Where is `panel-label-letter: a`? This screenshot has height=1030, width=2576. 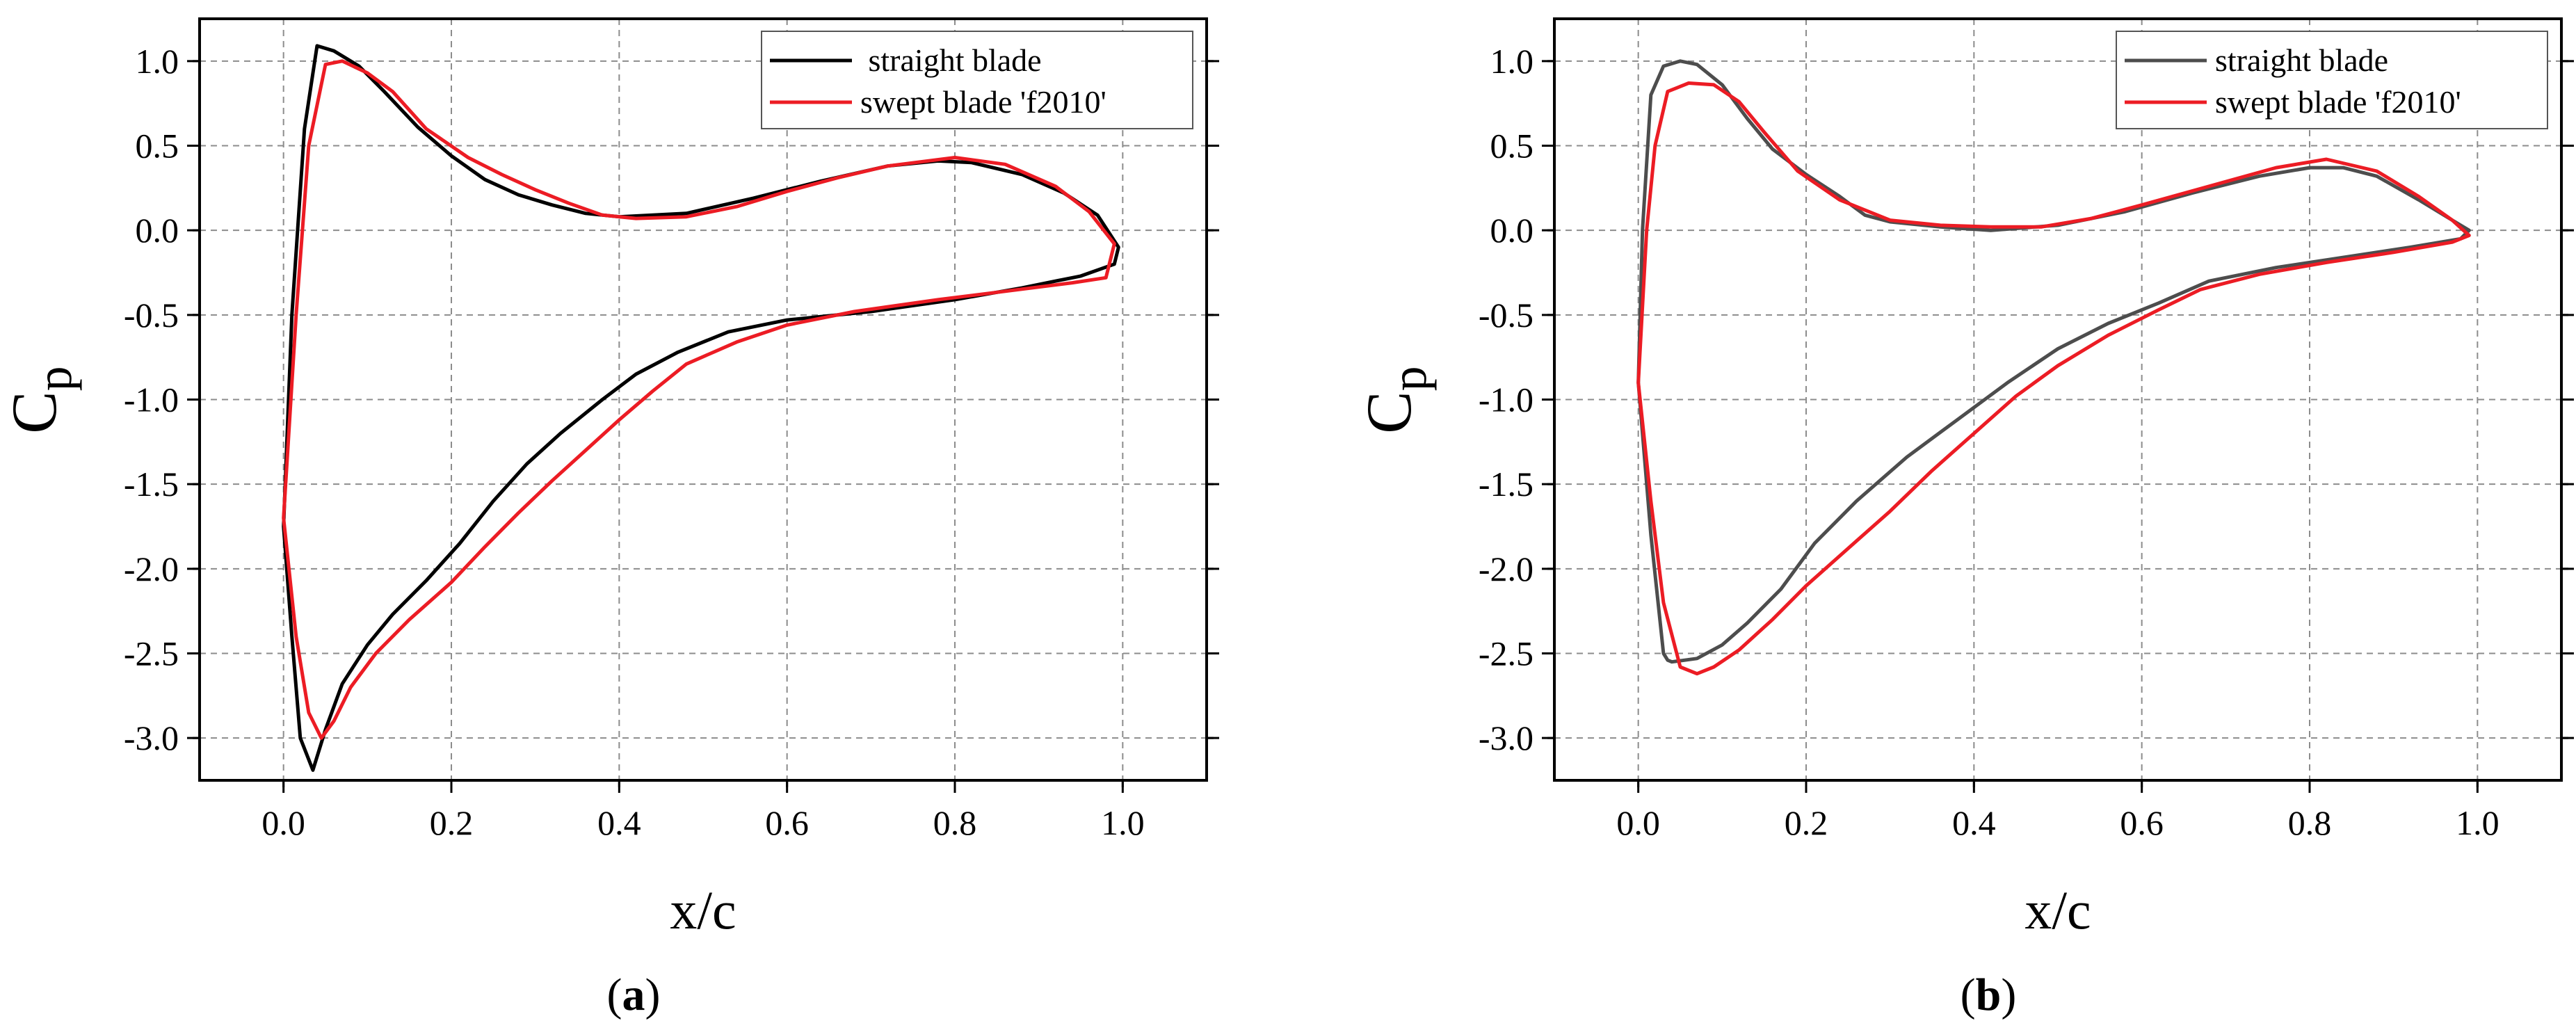 panel-label-letter: a is located at coordinates (633, 994).